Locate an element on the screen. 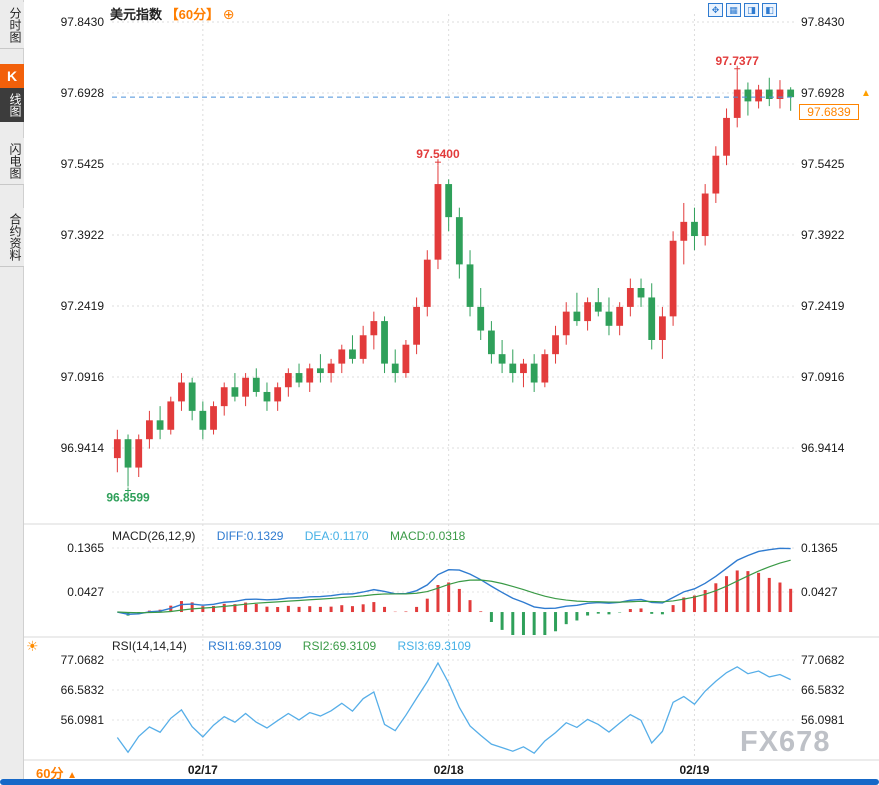  chart-header: 美元指数 【60分】 ⊕ is located at coordinates (172, 13).